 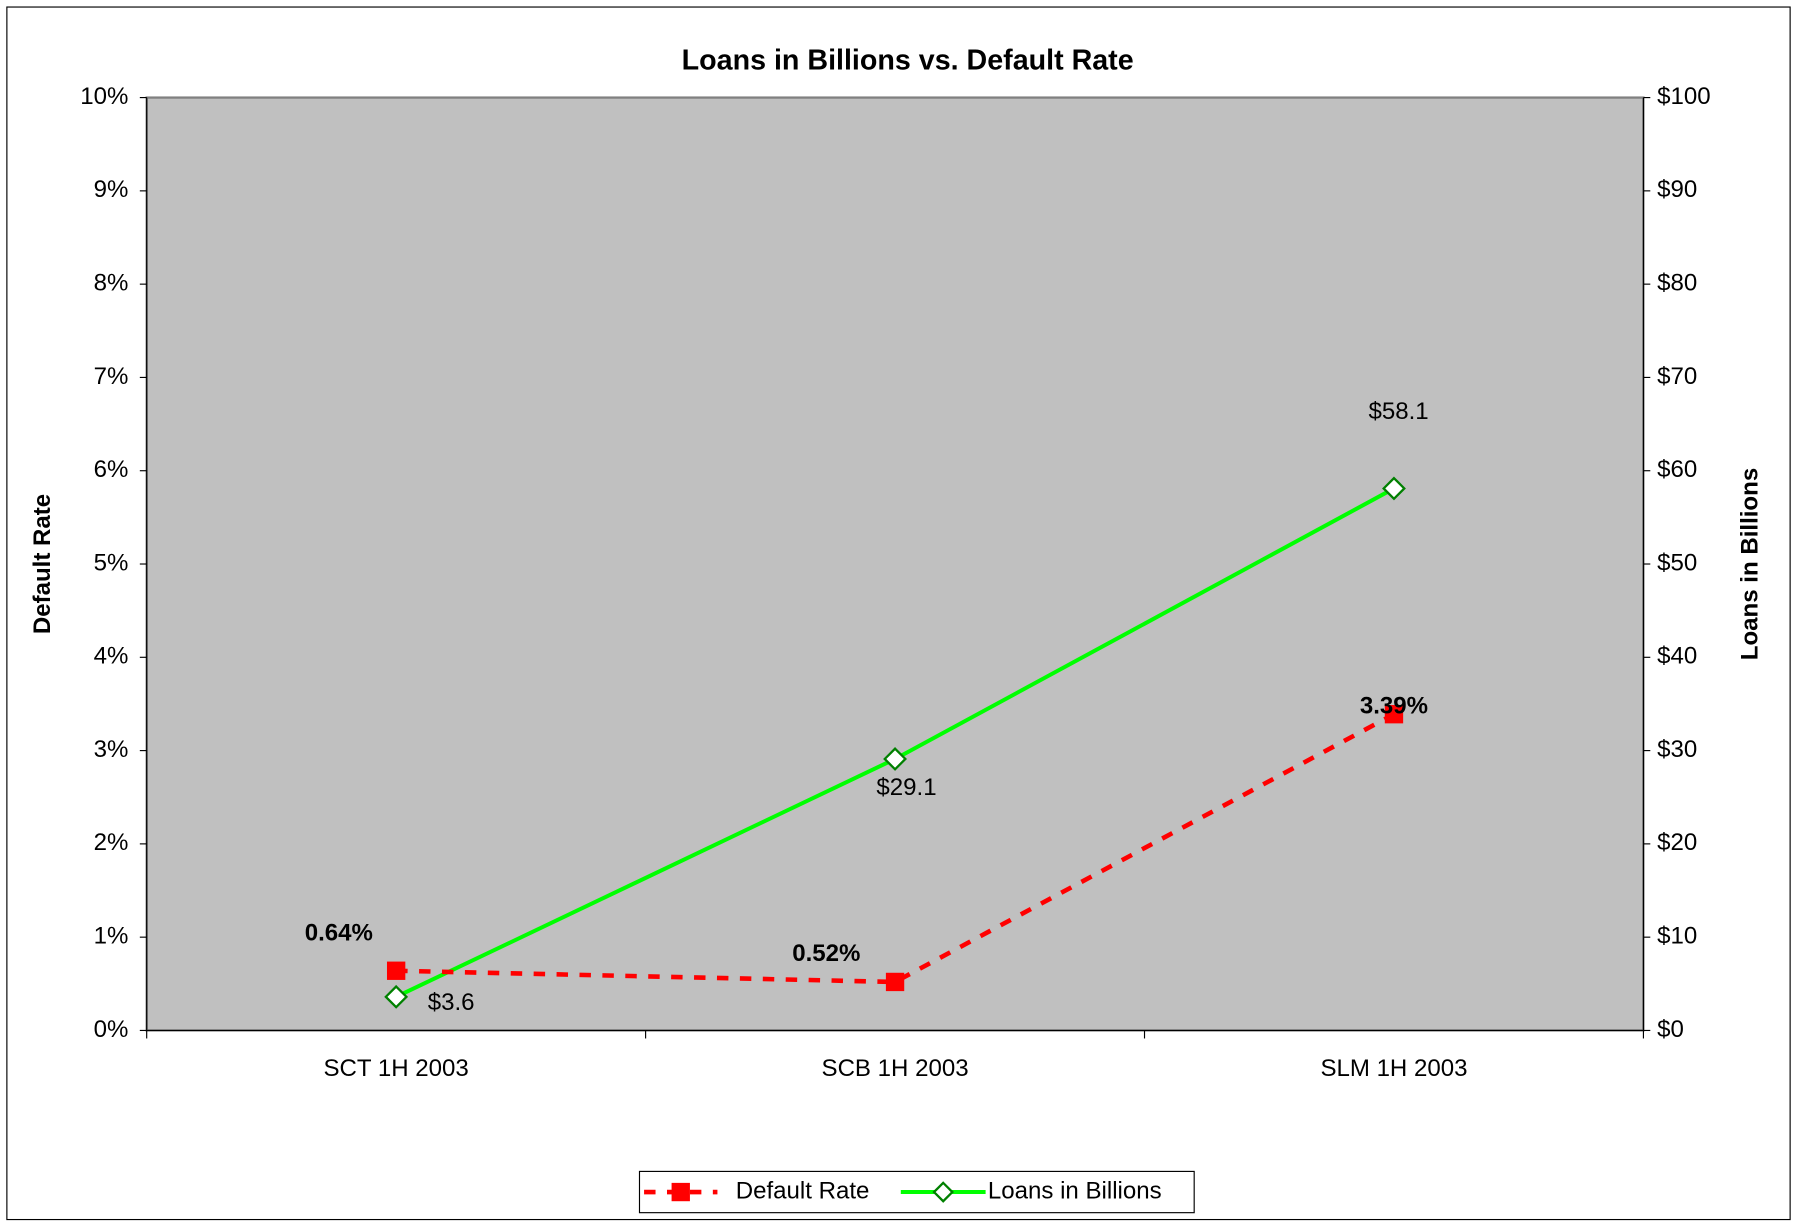 I want to click on data-label: $29.1, so click(x=906, y=787).